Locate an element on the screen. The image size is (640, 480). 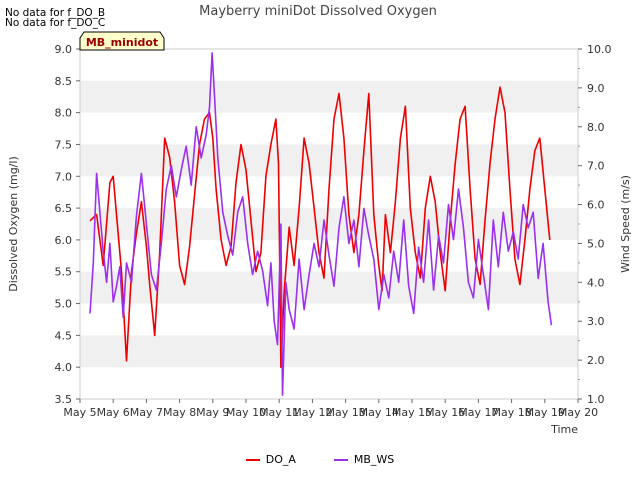
x-tick-label: May 5 is located at coordinates (79, 412).